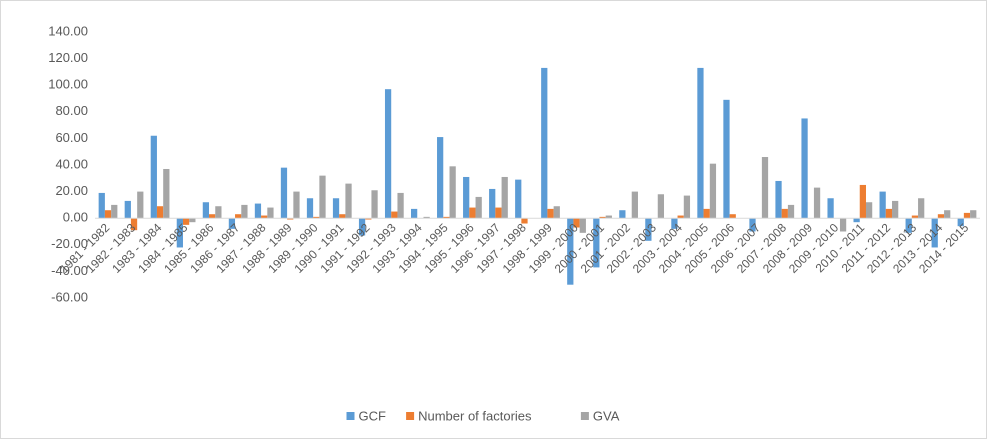 The image size is (987, 439). What do you see at coordinates (373, 415) in the screenshot?
I see `legend-label: GCF` at bounding box center [373, 415].